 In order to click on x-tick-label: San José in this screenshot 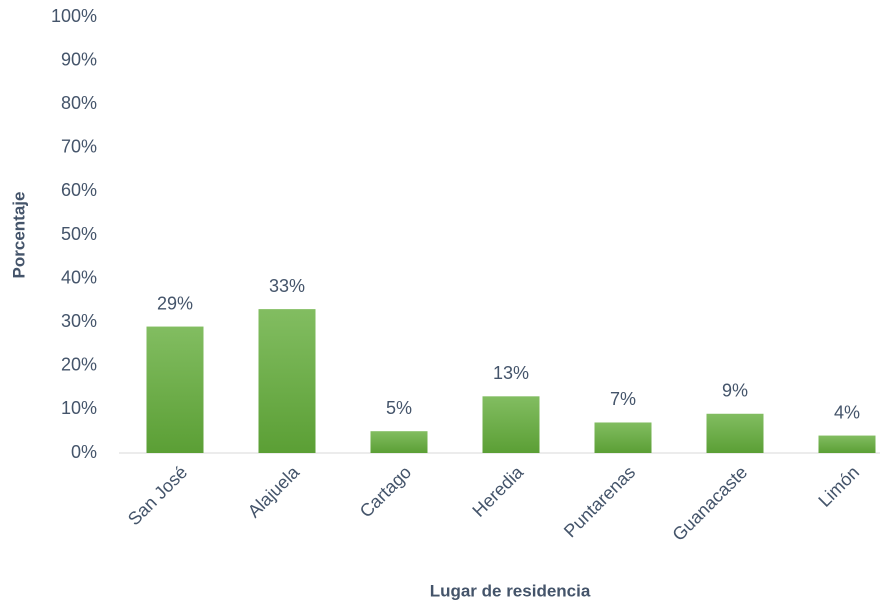, I will do `click(157, 495)`.